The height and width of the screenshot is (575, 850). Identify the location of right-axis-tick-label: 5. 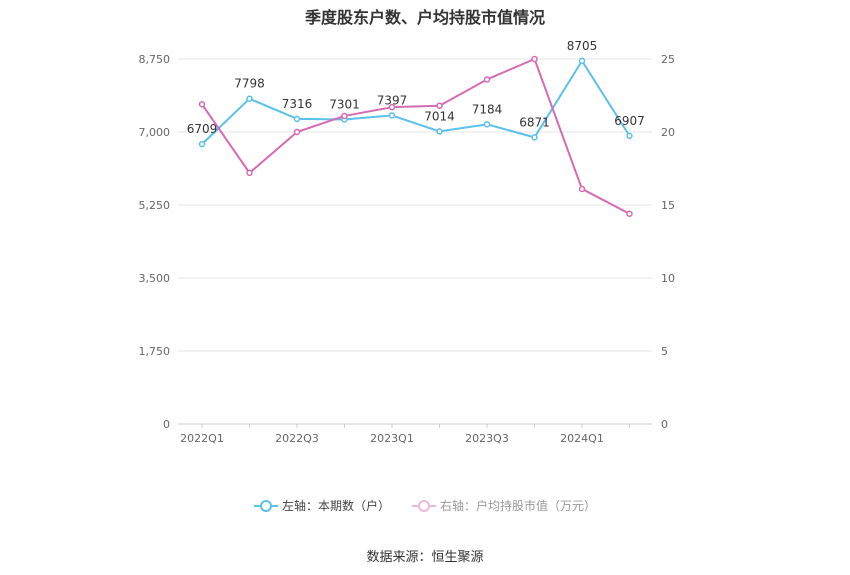
(664, 351).